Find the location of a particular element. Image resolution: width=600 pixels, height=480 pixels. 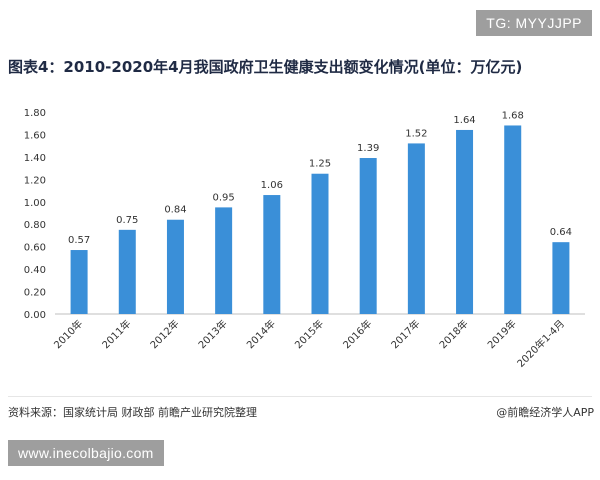

x-tick-label: 2011年 is located at coordinates (116, 334).